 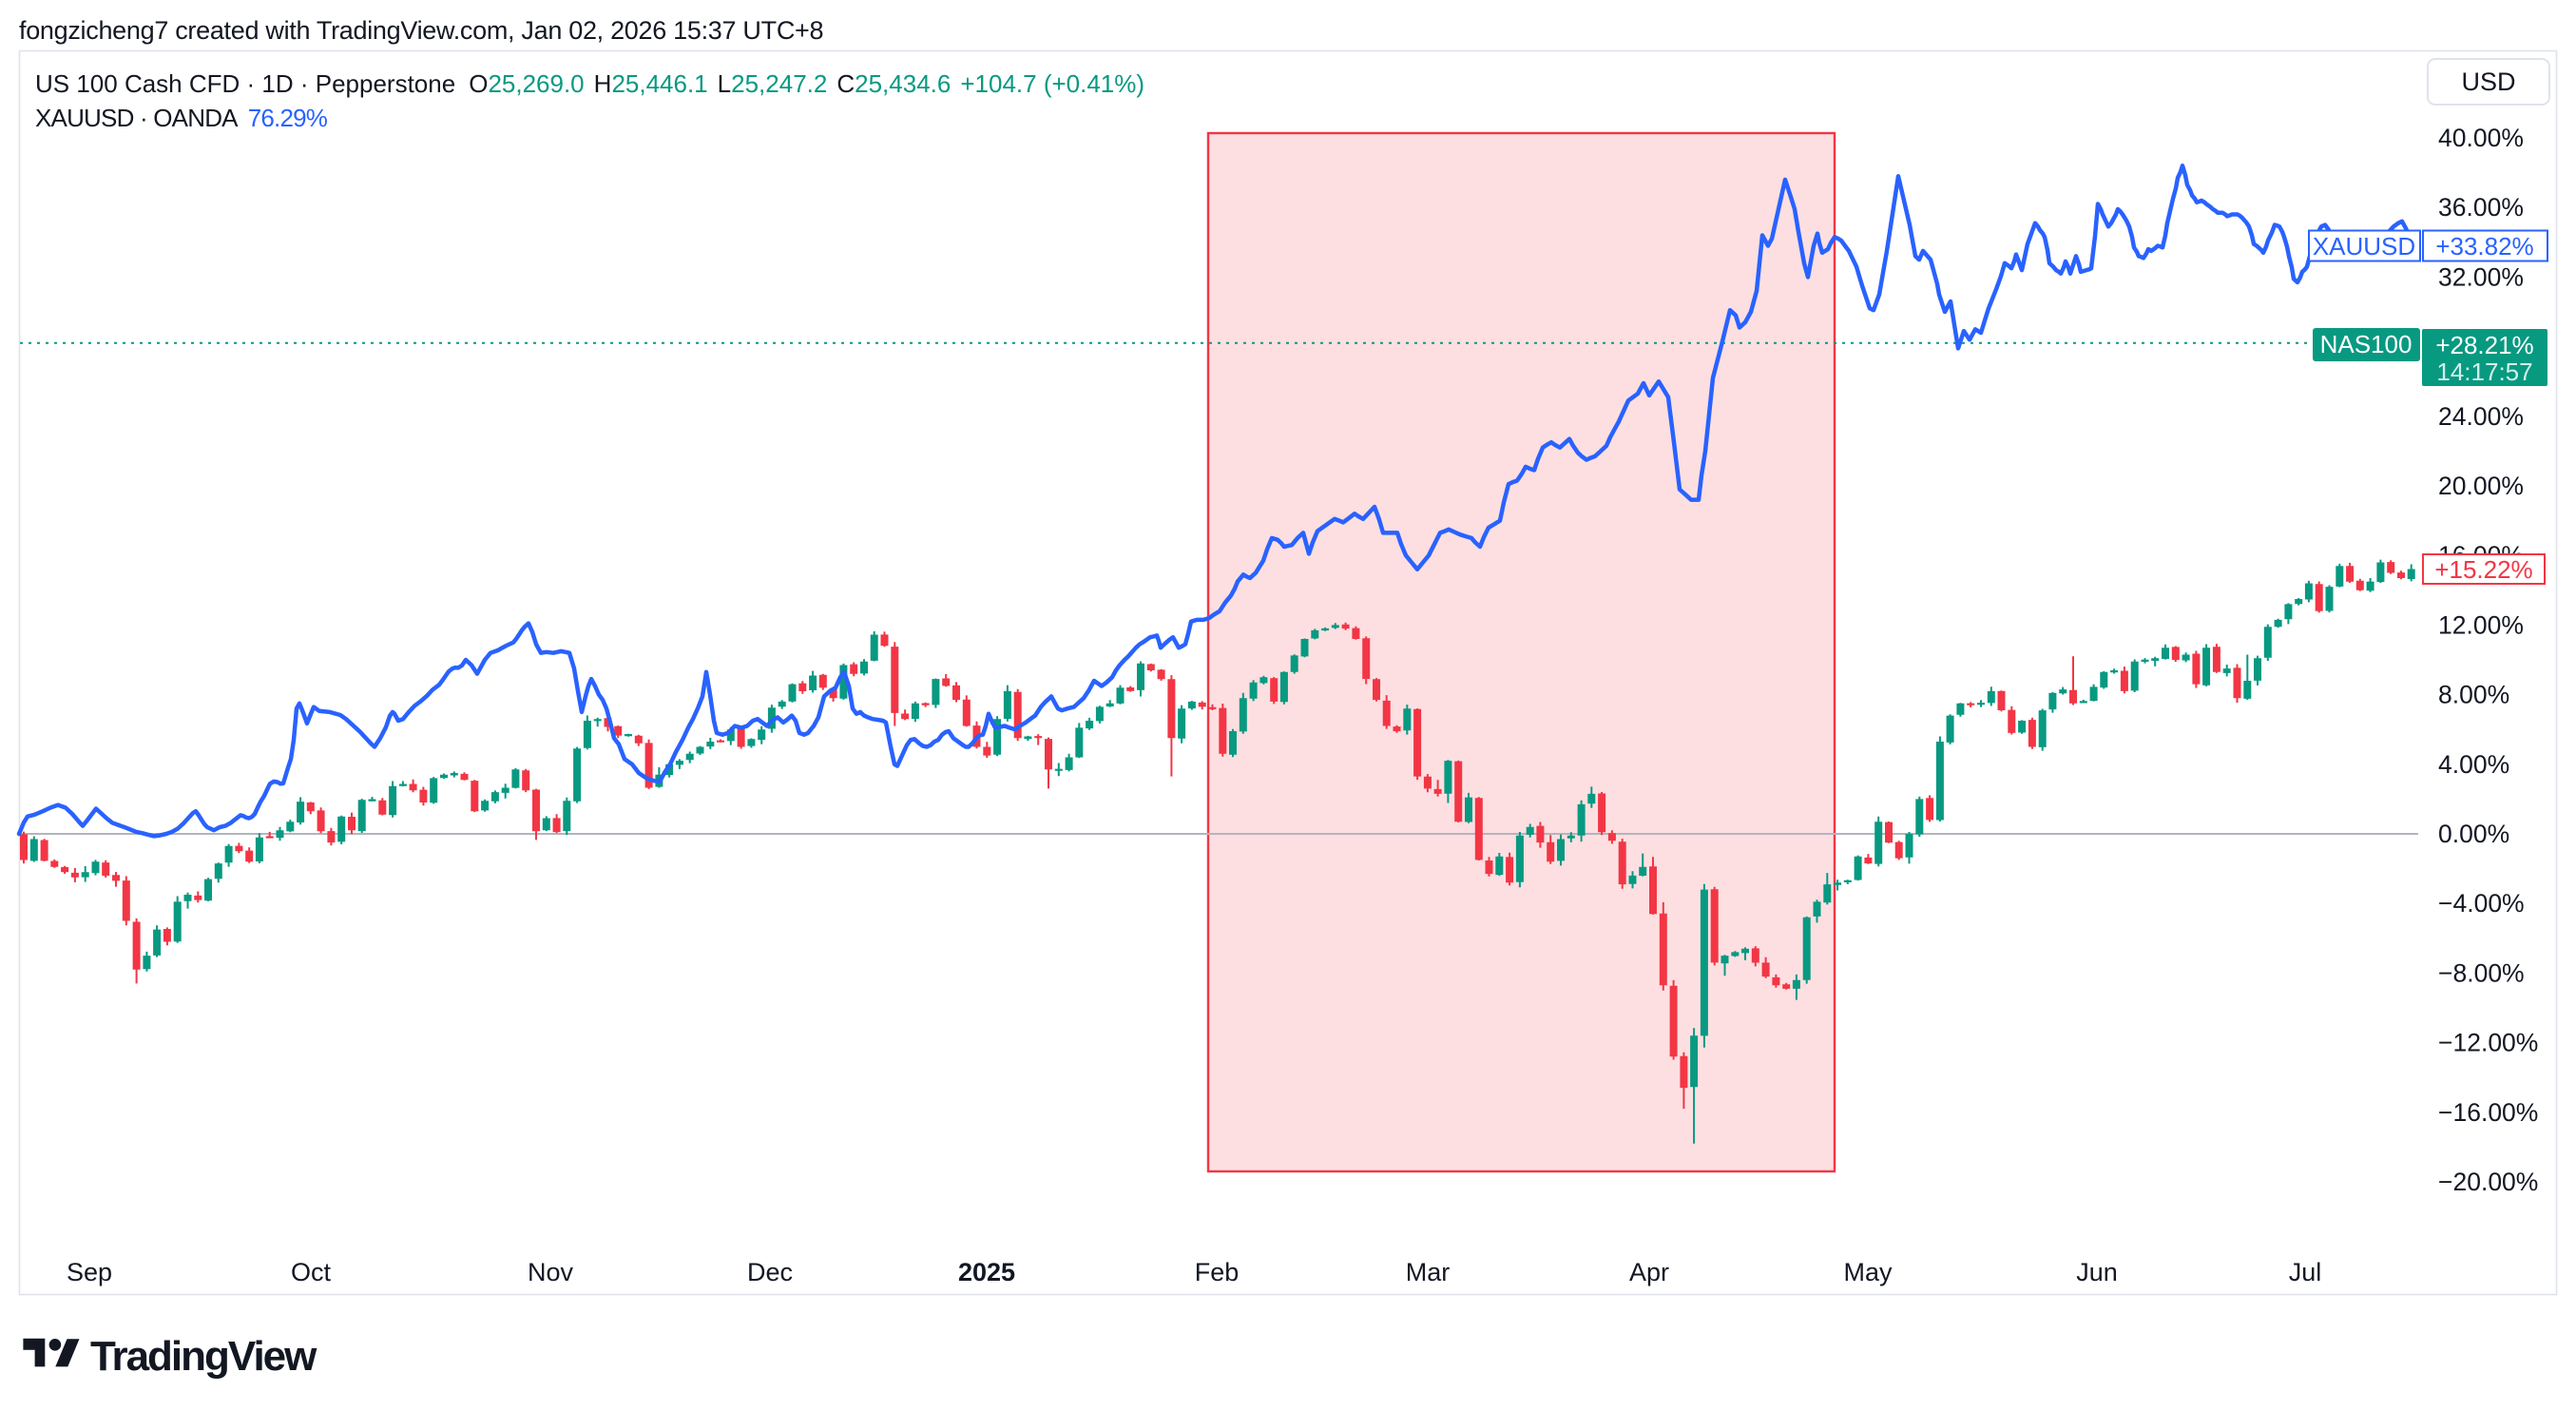 What do you see at coordinates (2481, 903) in the screenshot?
I see `svg-text: −4.00%` at bounding box center [2481, 903].